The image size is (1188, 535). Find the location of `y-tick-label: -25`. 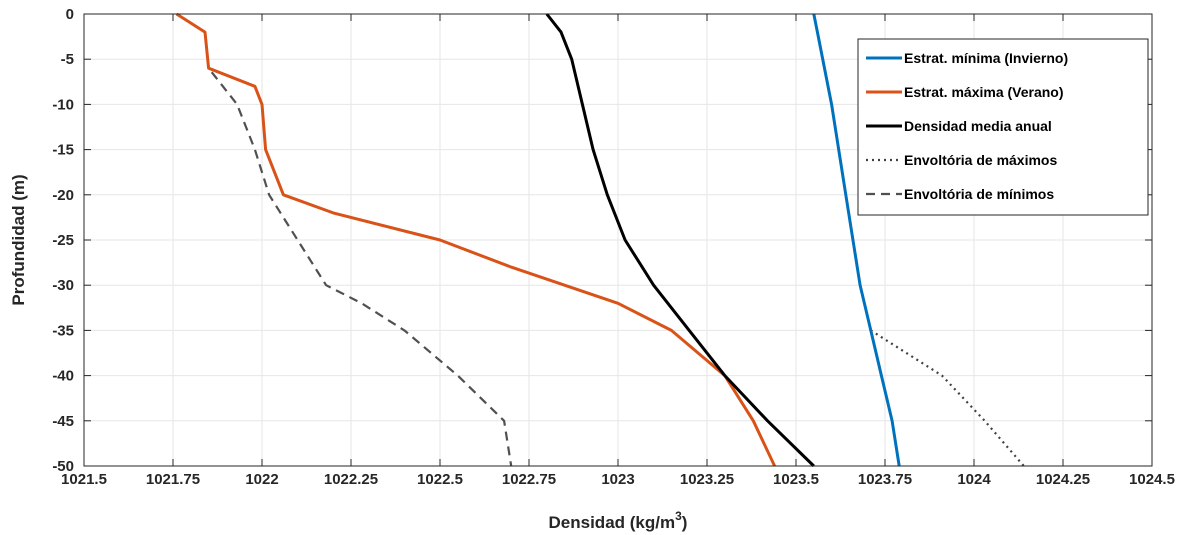

y-tick-label: -25 is located at coordinates (63, 240).